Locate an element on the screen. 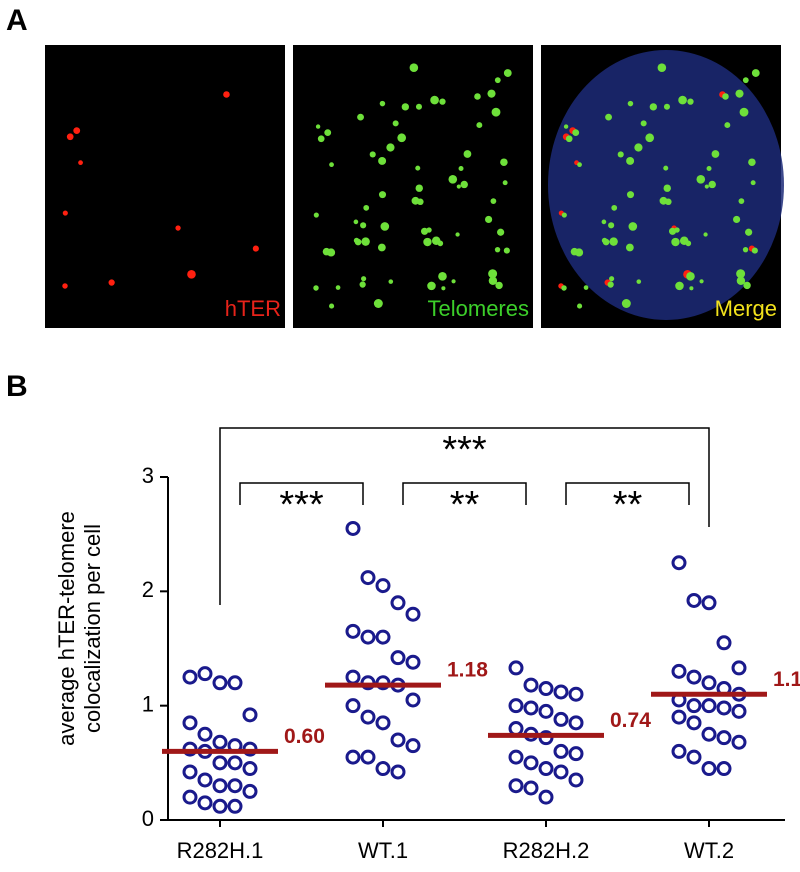 The height and width of the screenshot is (872, 800). significance-bracket is located at coordinates (464, 493).